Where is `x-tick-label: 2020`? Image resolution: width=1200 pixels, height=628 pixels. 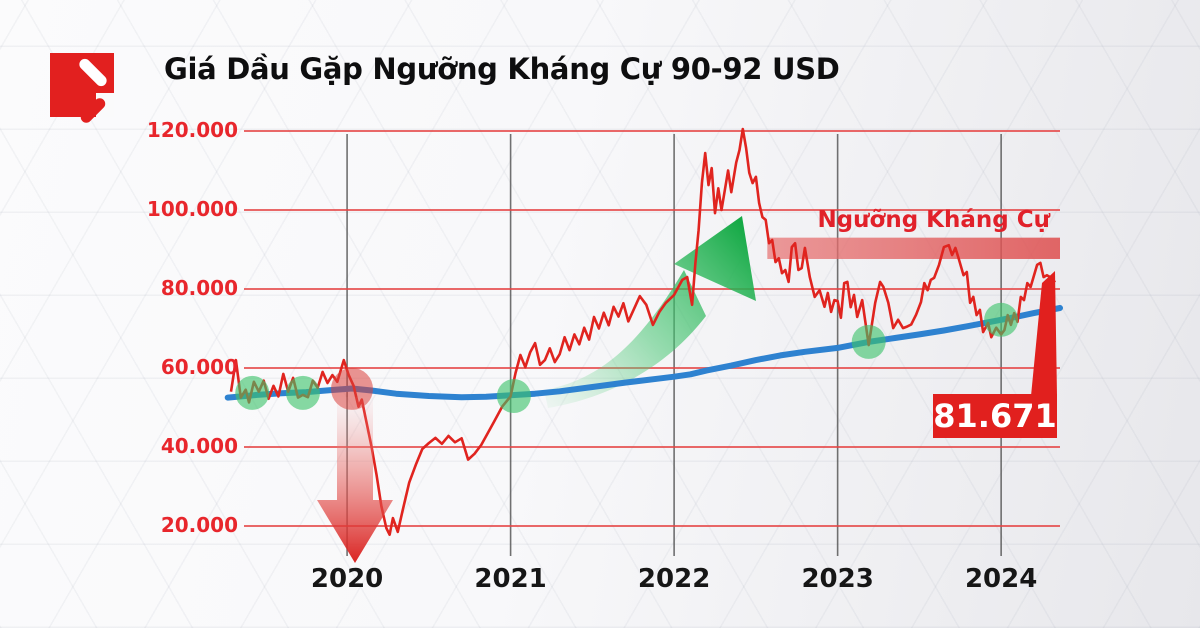 x-tick-label: 2020 is located at coordinates (347, 579).